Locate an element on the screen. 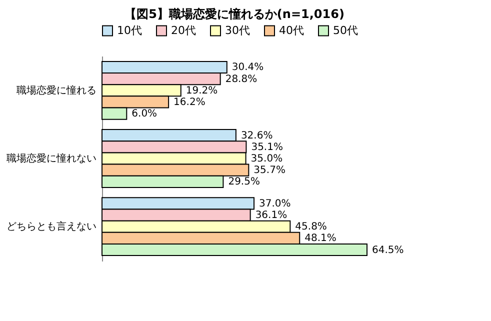 This screenshot has width=491, height=321. data-label: 48.1% is located at coordinates (320, 238).